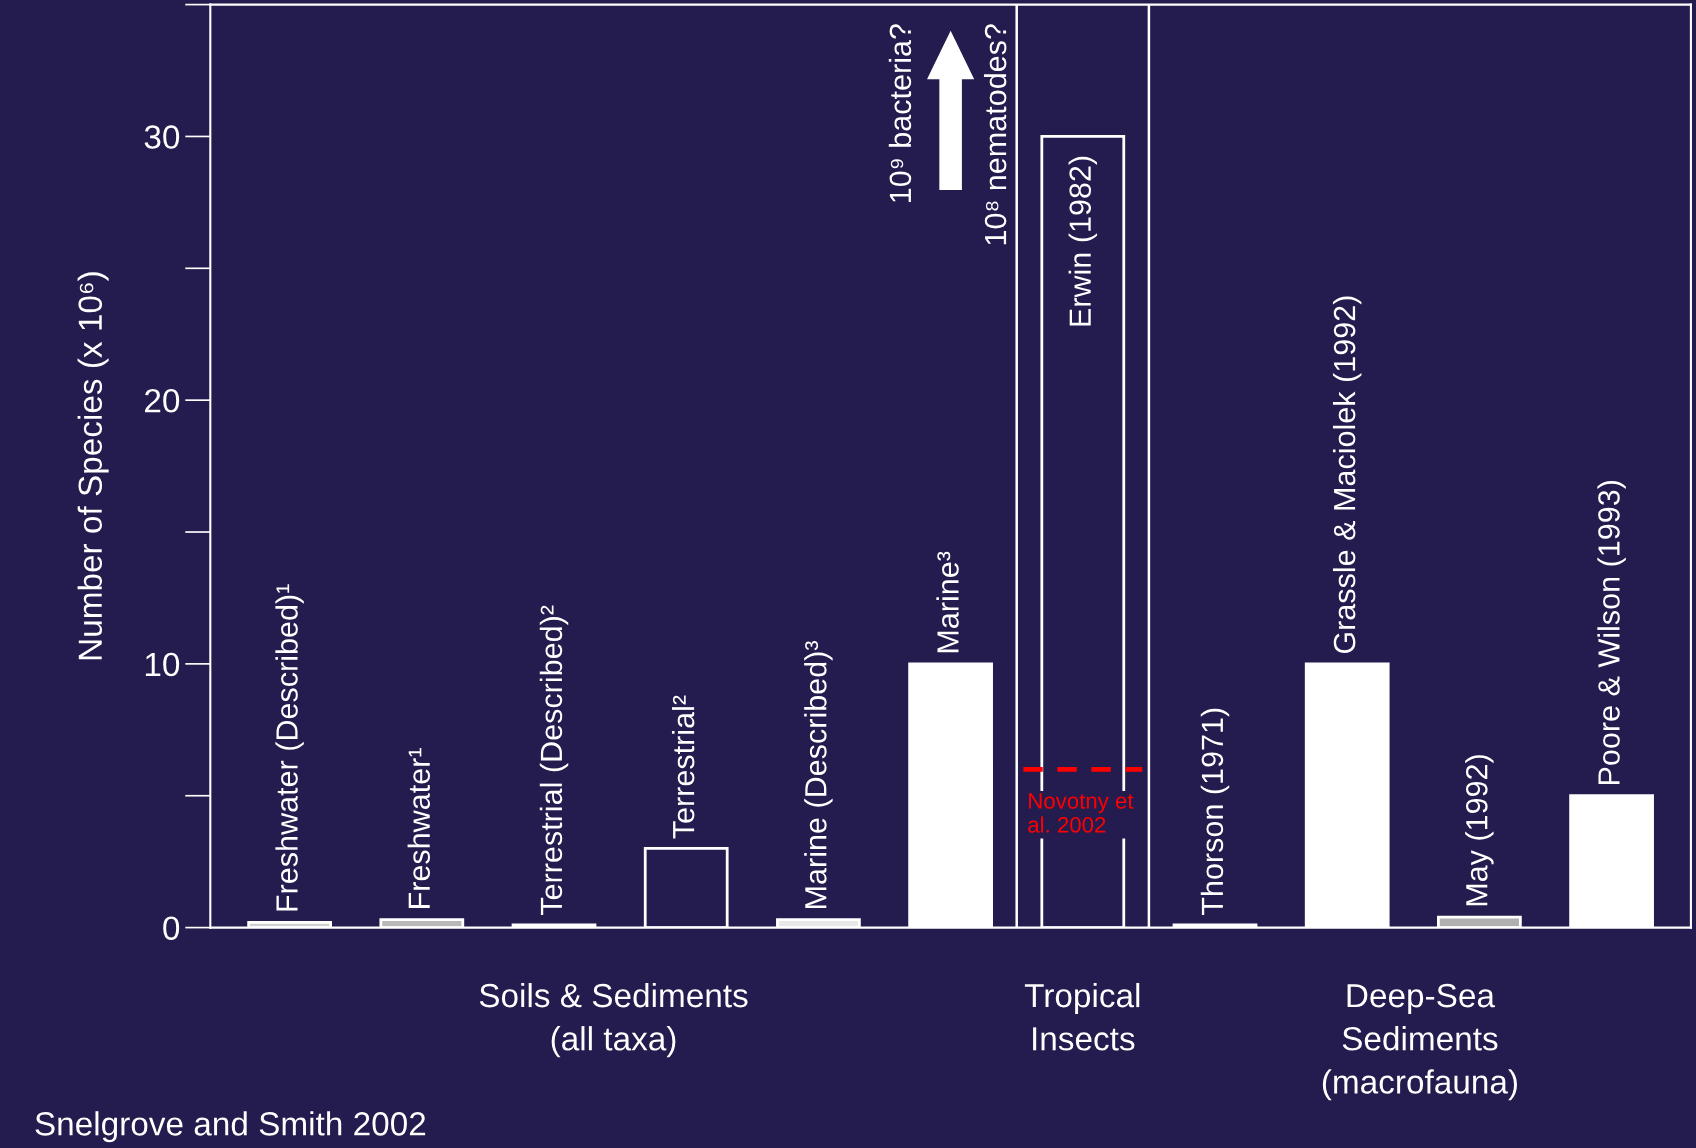 This screenshot has width=1696, height=1148. Describe the element at coordinates (1215, 812) in the screenshot. I see `x-tick-label: Thorson (1971)` at that location.